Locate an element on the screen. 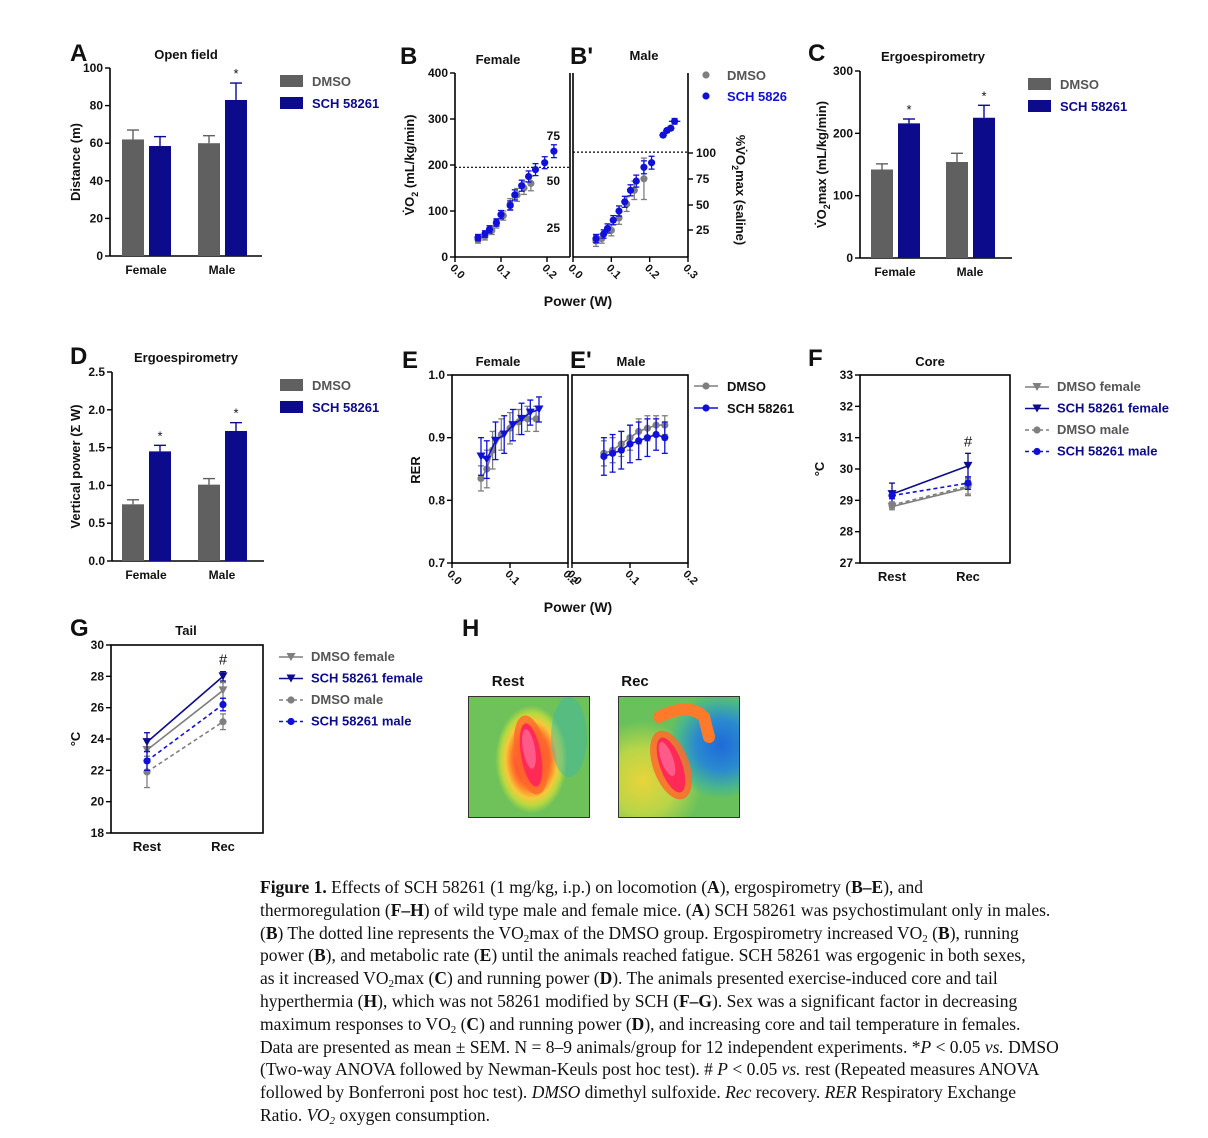 The width and height of the screenshot is (1208, 1138). panel-E-xlabel: Power (W) is located at coordinates (578, 607).